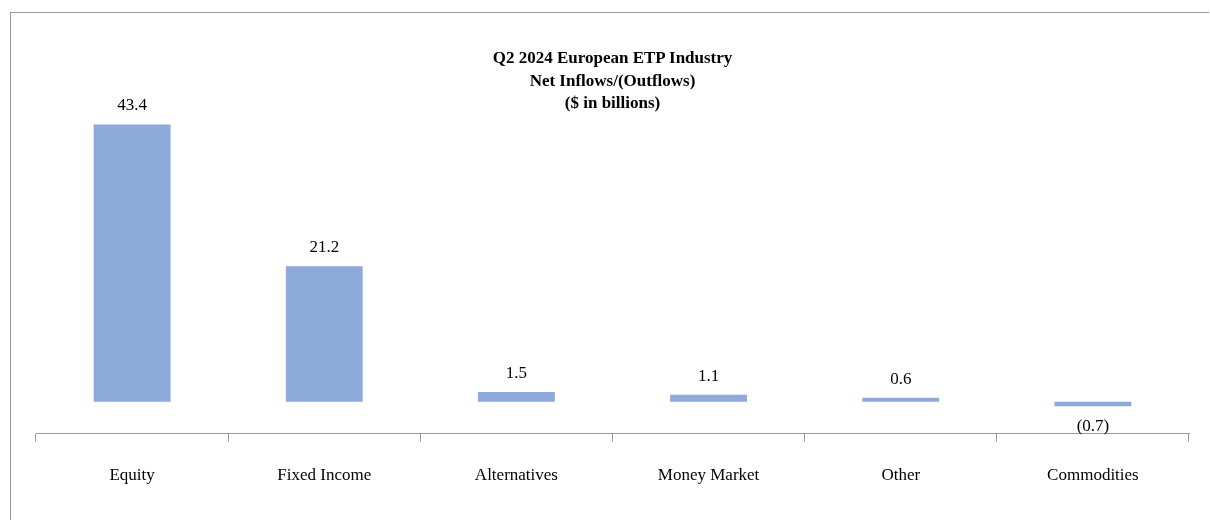 This screenshot has width=1210, height=521. What do you see at coordinates (324, 475) in the screenshot?
I see `x-tick-label: Fixed Income` at bounding box center [324, 475].